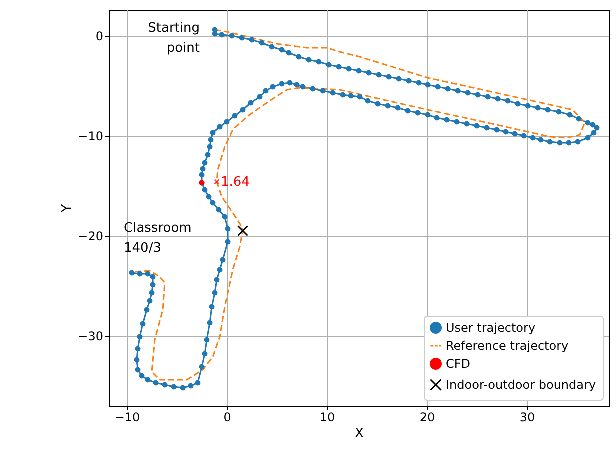  Describe the element at coordinates (127, 417) in the screenshot. I see `x-tick-label: −10` at that location.